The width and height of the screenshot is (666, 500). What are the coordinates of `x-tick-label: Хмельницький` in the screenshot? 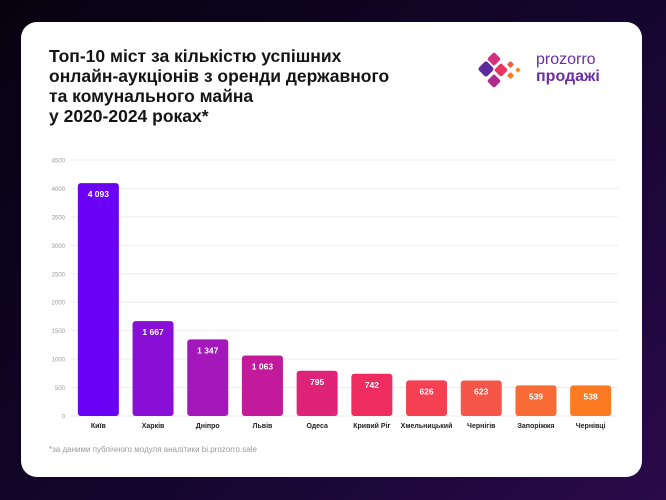 It's located at (427, 426).